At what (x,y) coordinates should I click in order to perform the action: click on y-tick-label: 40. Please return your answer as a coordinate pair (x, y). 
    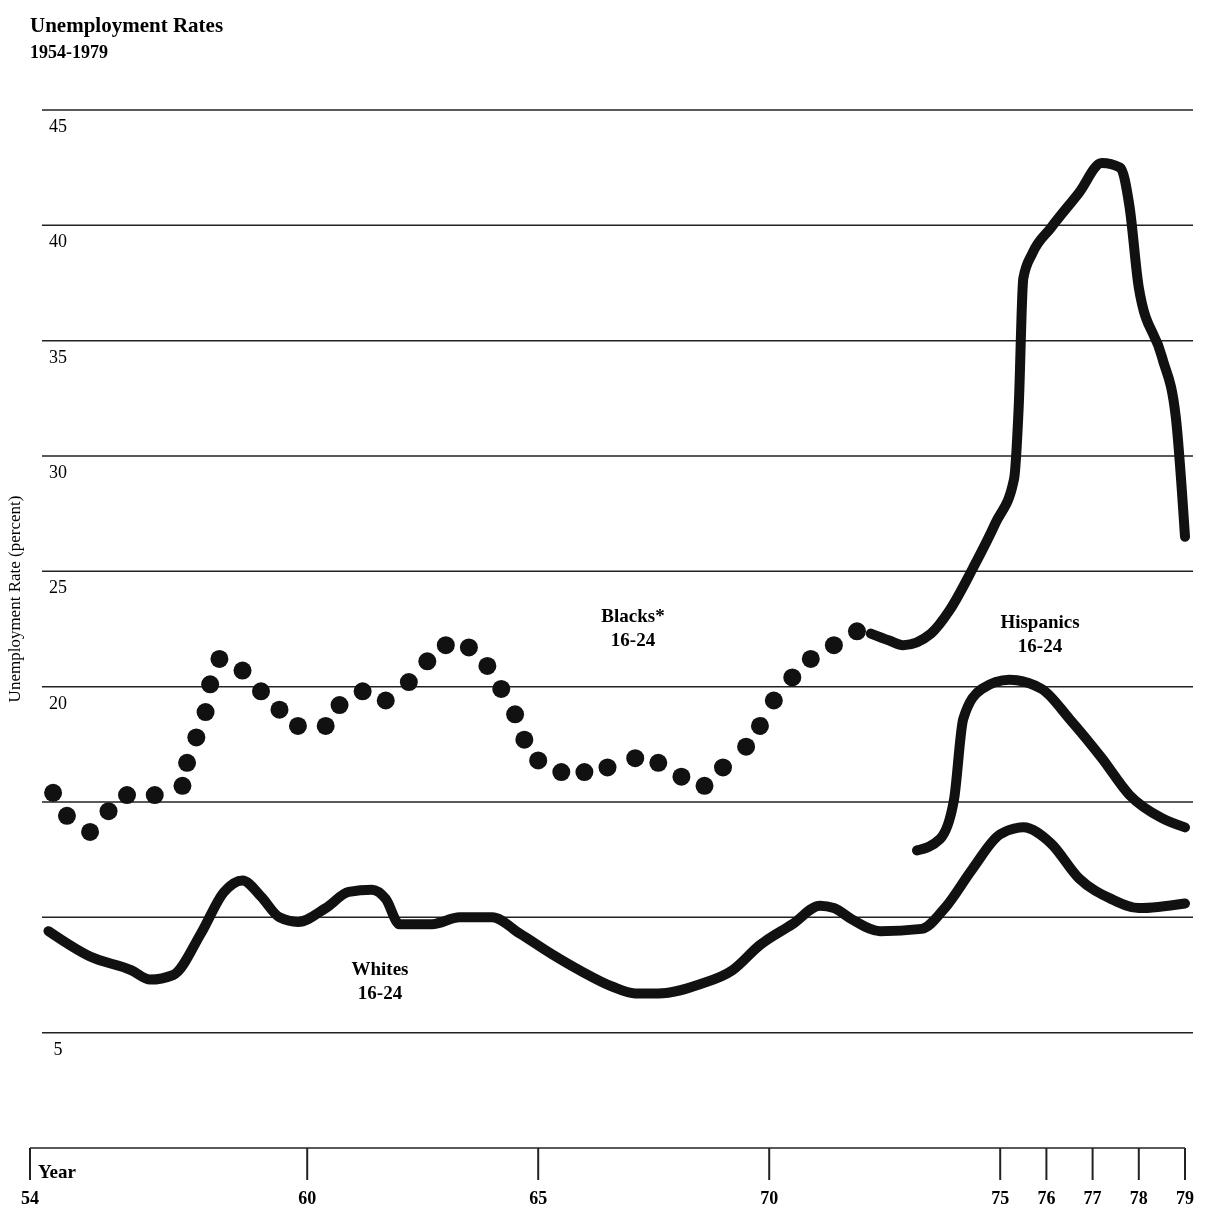
    Looking at the image, I should click on (58, 241).